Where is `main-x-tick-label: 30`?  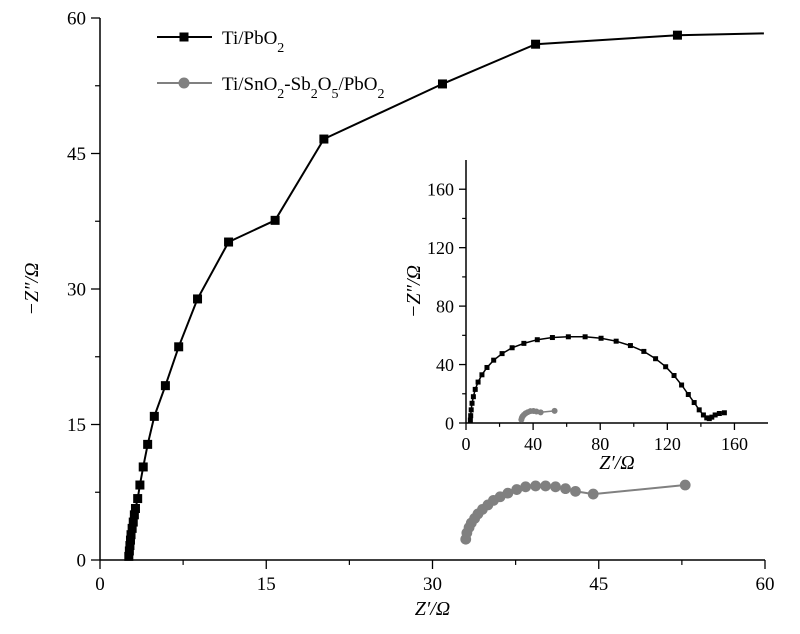
main-x-tick-label: 30 is located at coordinates (432, 584).